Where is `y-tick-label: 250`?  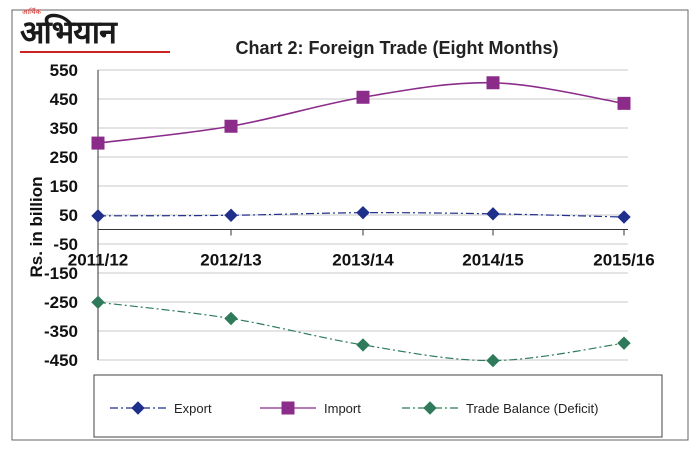
y-tick-label: 250 is located at coordinates (64, 157).